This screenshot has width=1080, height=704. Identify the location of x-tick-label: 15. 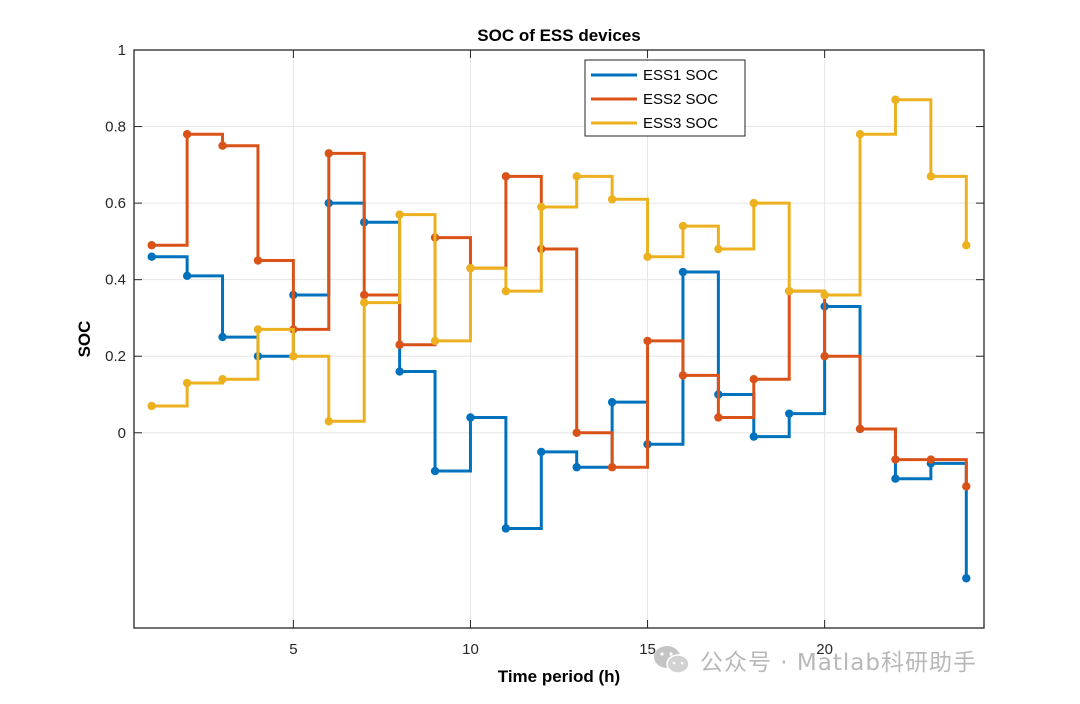
(647, 649).